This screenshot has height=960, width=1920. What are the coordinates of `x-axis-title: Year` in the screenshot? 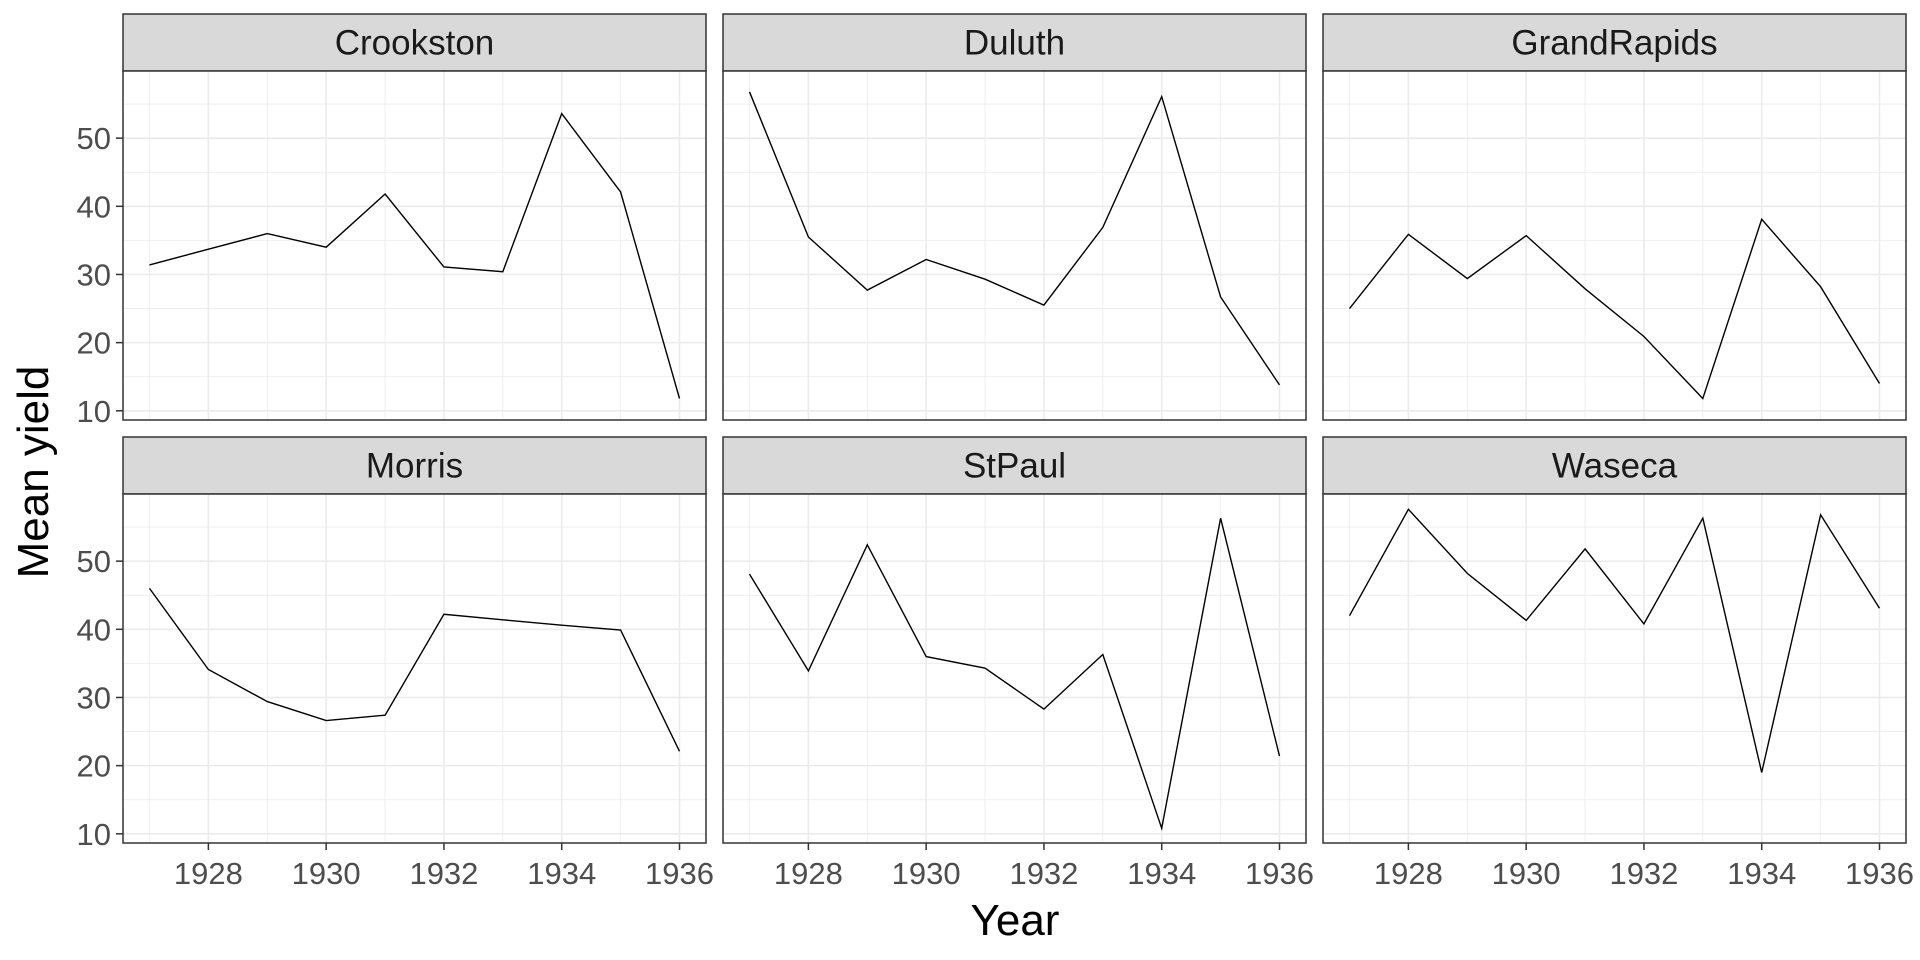 It's located at (1015, 920).